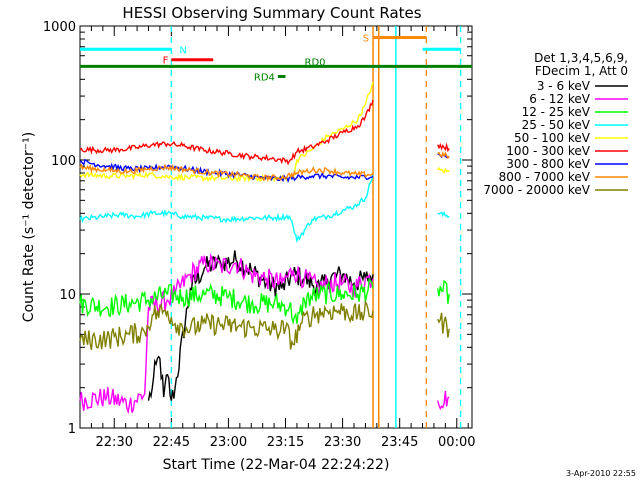 The width and height of the screenshot is (640, 480). What do you see at coordinates (276, 58) in the screenshot?
I see `state-segments: NF S RD0 RD4` at bounding box center [276, 58].